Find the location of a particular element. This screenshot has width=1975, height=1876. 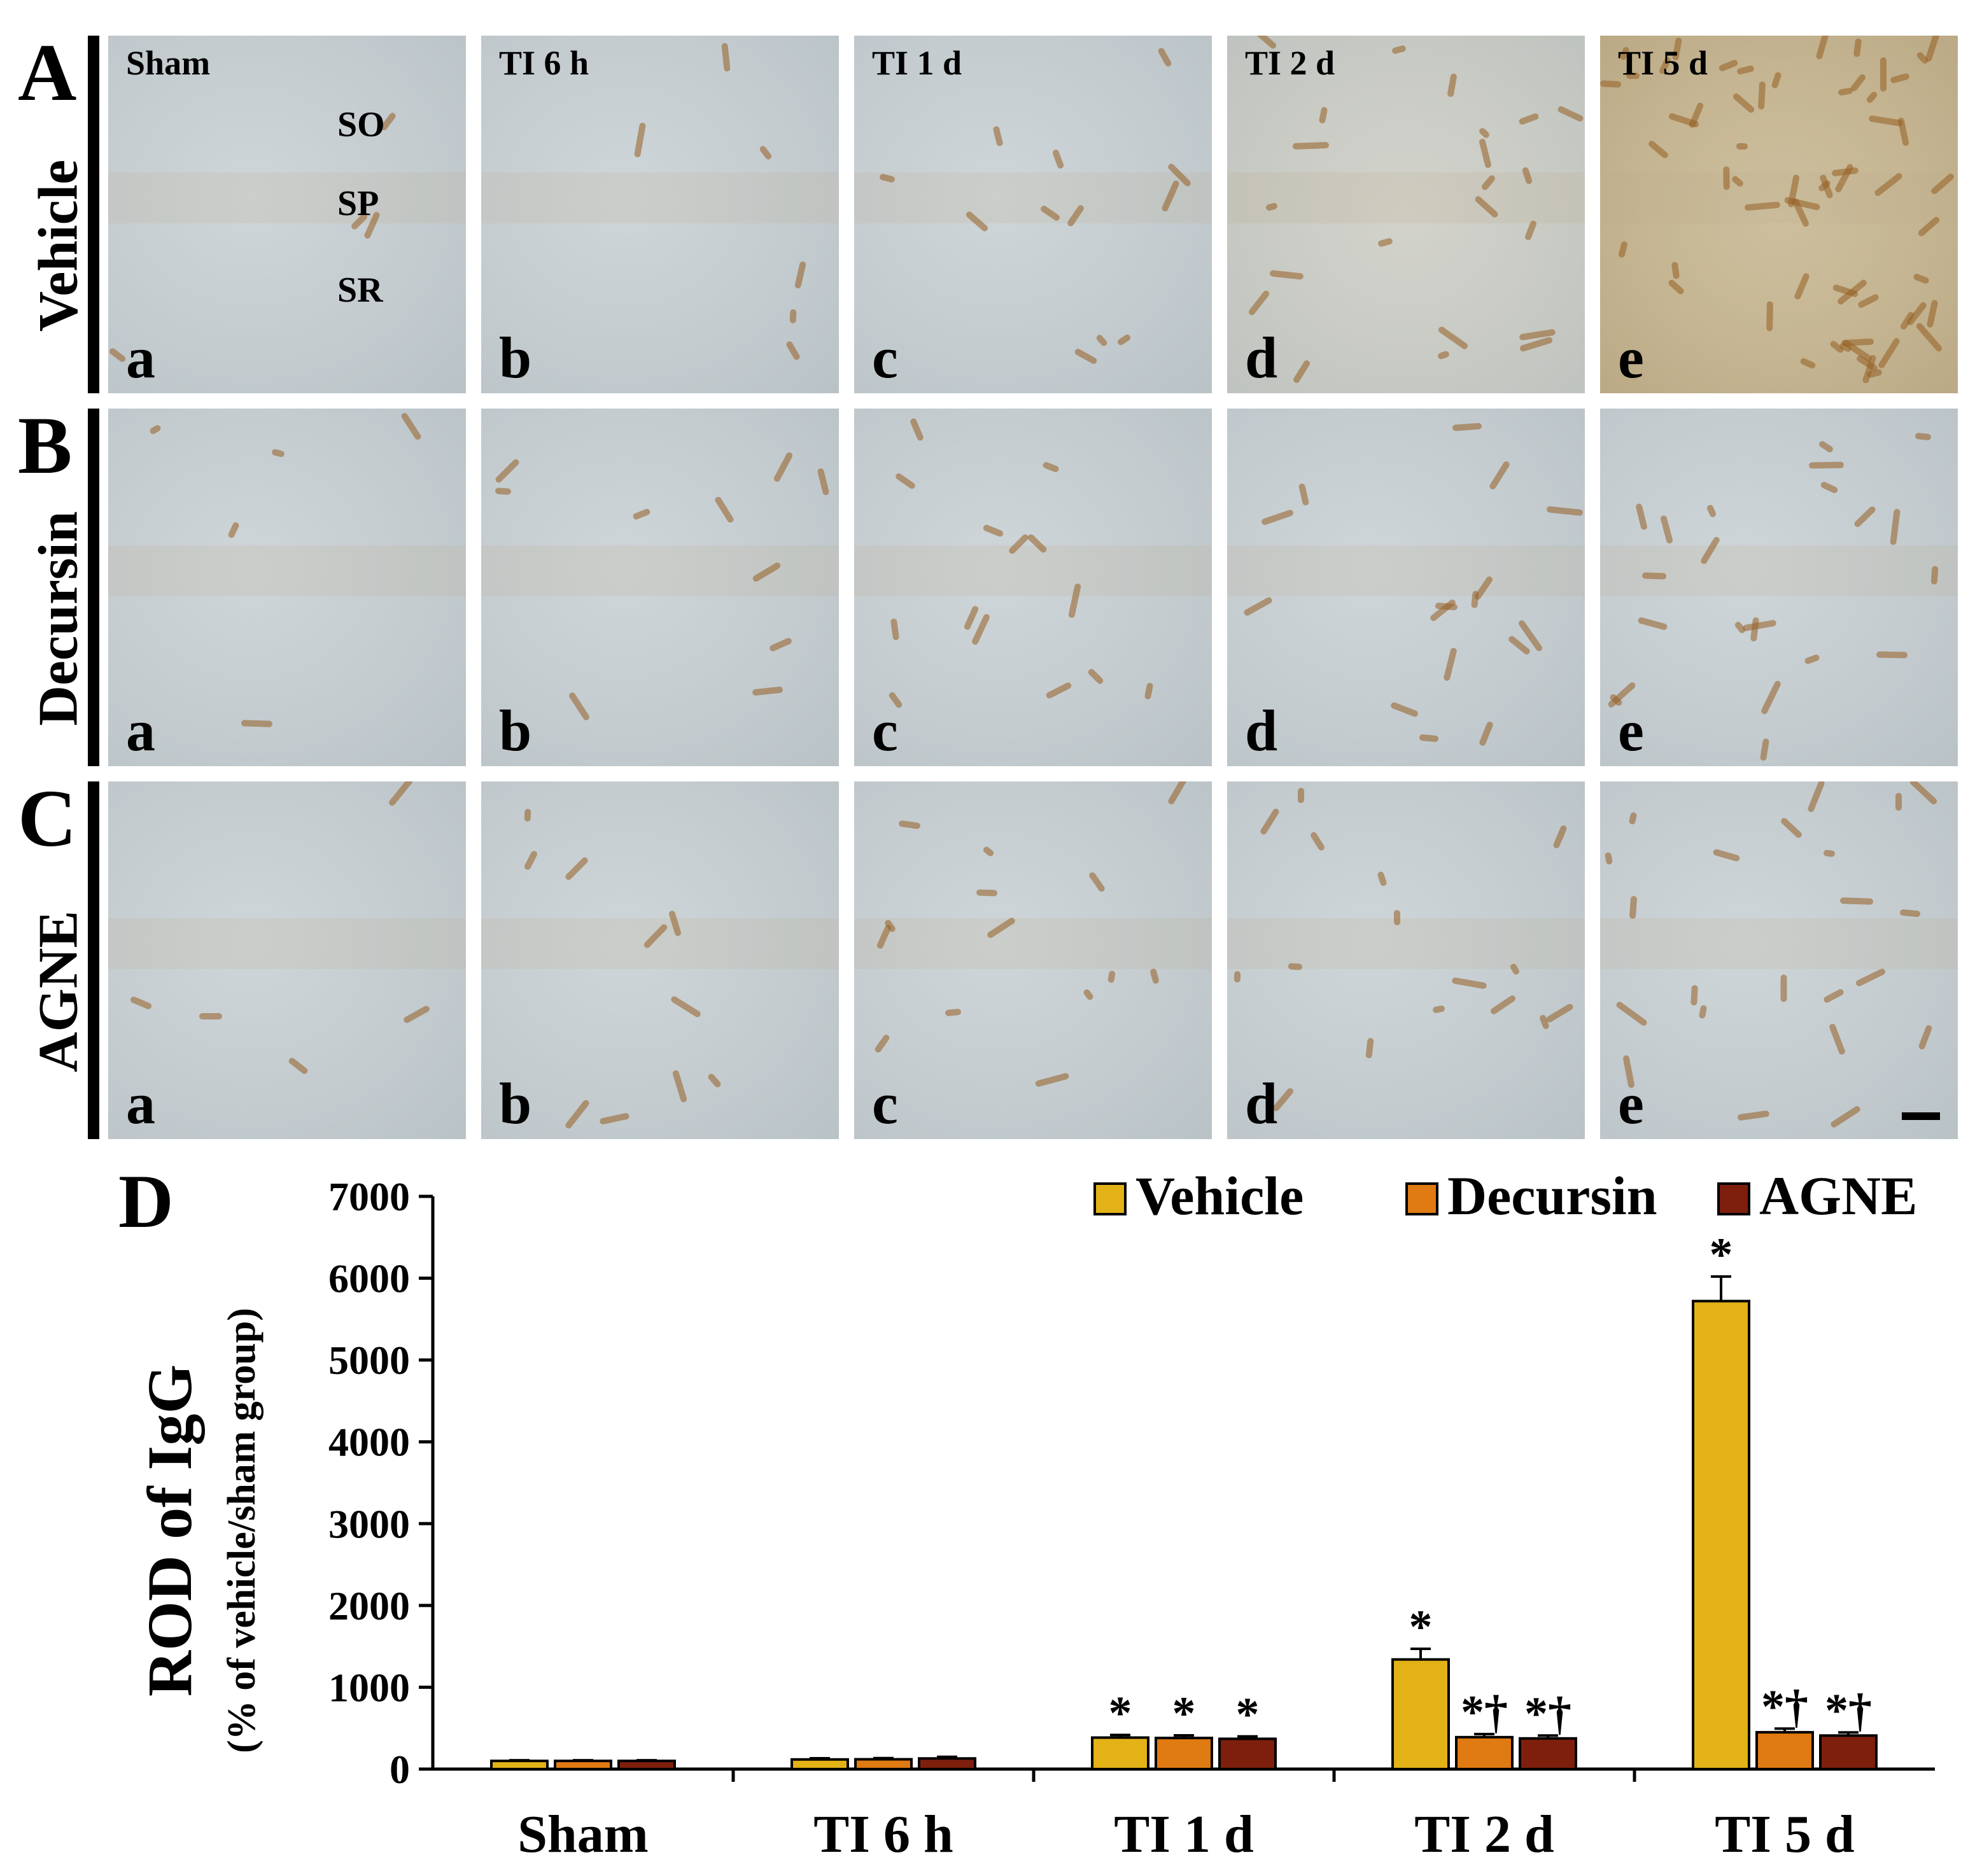

row-label-vehicle: Vehicle is located at coordinates (58, 245).